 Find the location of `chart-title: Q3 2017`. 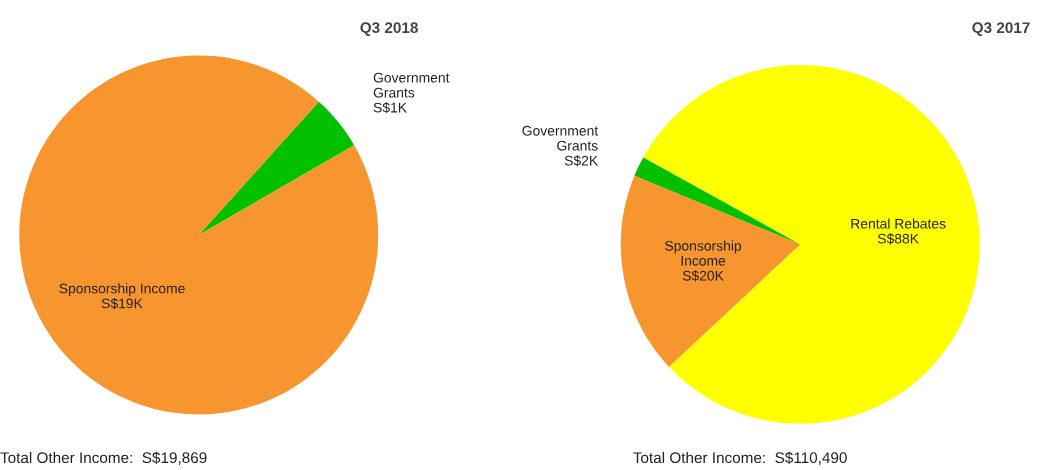

chart-title: Q3 2017 is located at coordinates (1001, 29).